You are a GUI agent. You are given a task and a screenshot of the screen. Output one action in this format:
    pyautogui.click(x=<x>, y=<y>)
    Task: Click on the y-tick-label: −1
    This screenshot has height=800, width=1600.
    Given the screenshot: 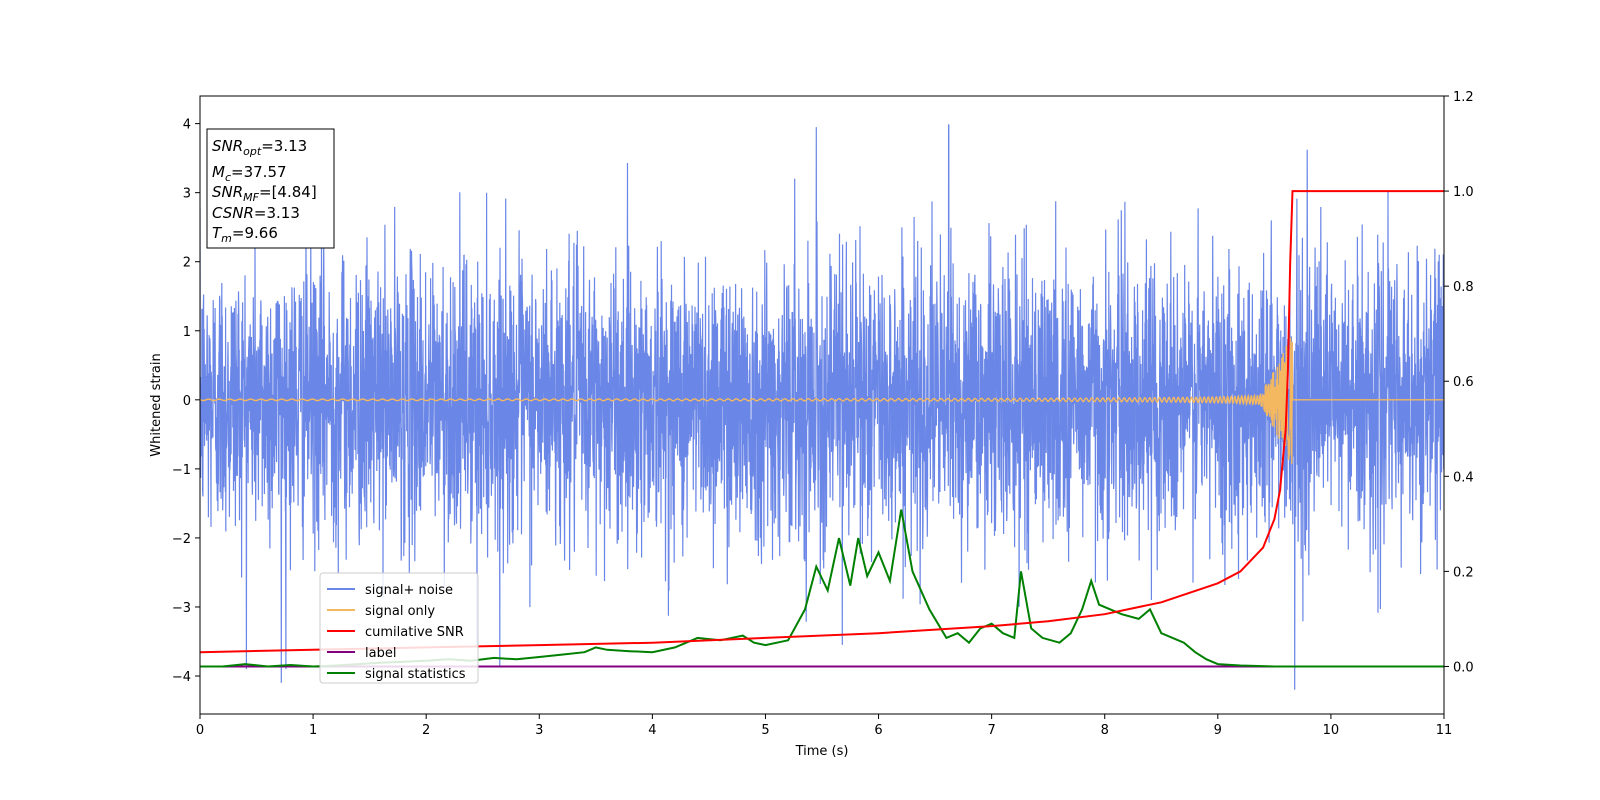 What is the action you would take?
    pyautogui.click(x=181, y=470)
    